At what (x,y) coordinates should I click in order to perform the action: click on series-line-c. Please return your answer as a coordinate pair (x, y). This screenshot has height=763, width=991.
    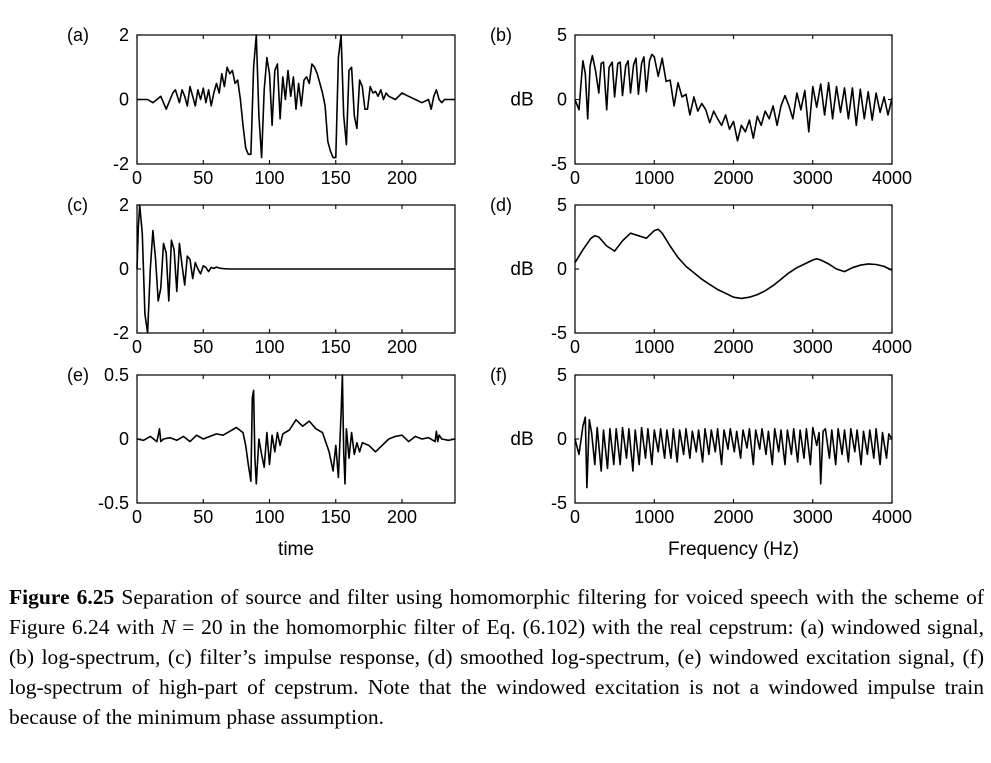
    Looking at the image, I should click on (295, 269).